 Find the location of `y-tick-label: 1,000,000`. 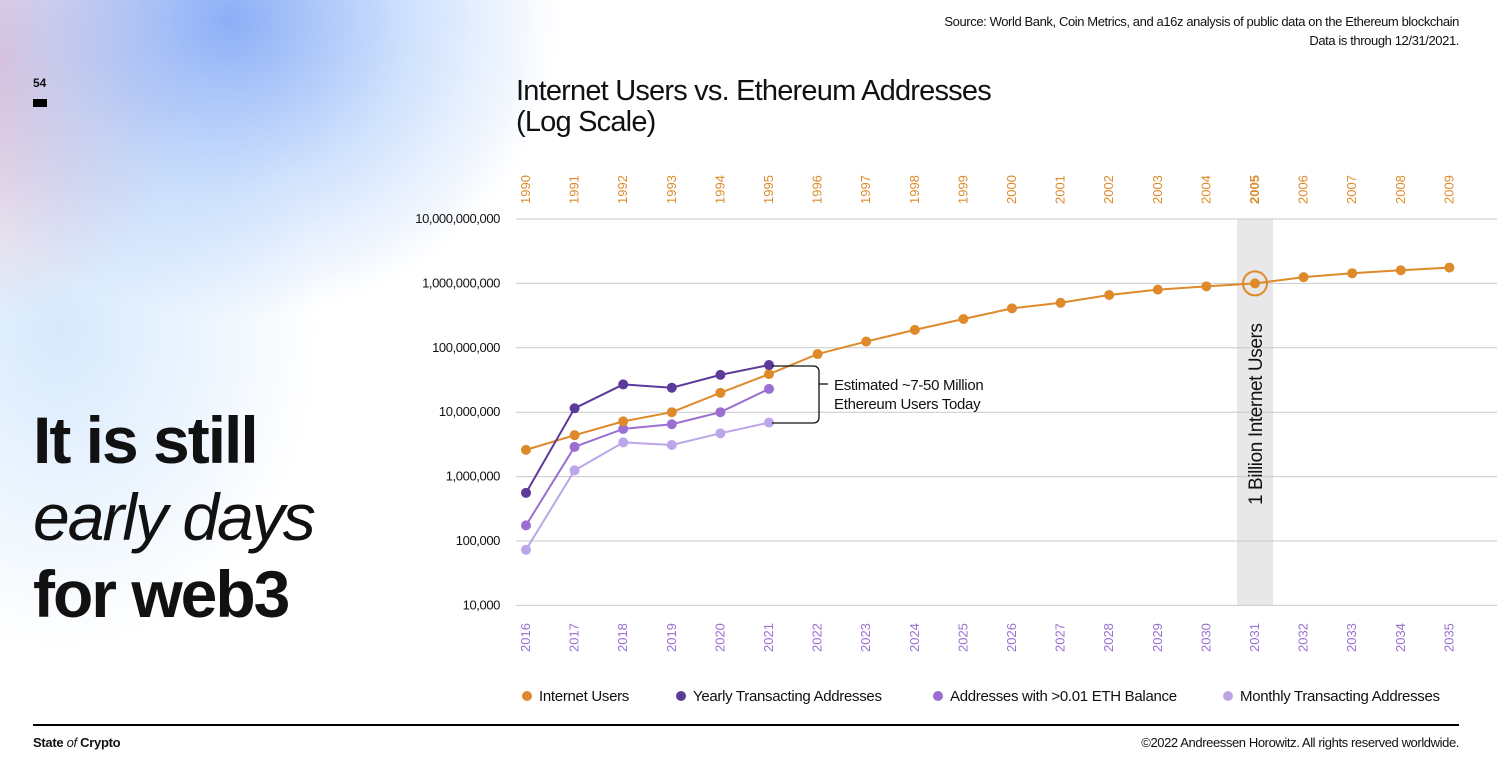

y-tick-label: 1,000,000 is located at coordinates (473, 476).